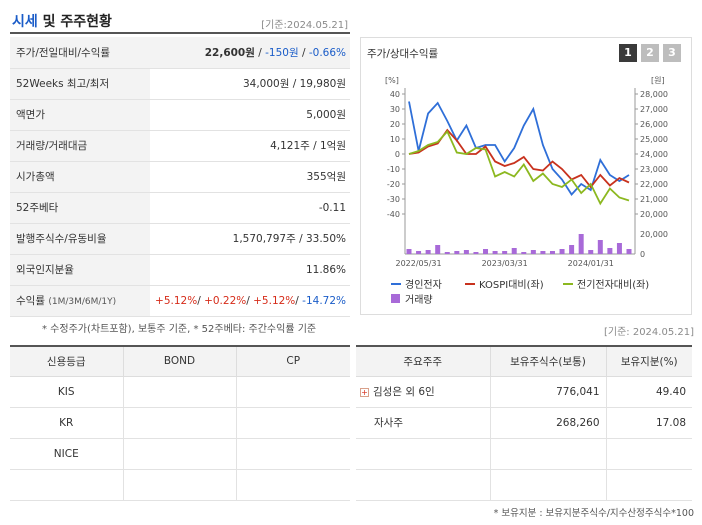  What do you see at coordinates (524, 485) in the screenshot?
I see `table-row` at bounding box center [524, 485].